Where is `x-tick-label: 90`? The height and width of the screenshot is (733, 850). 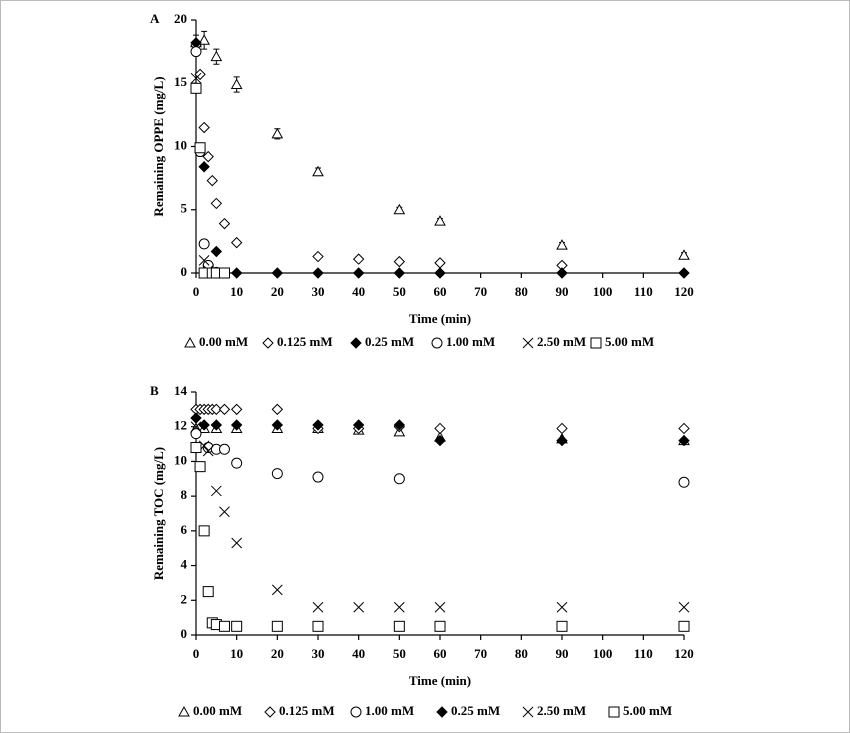
x-tick-label: 90 is located at coordinates (562, 653).